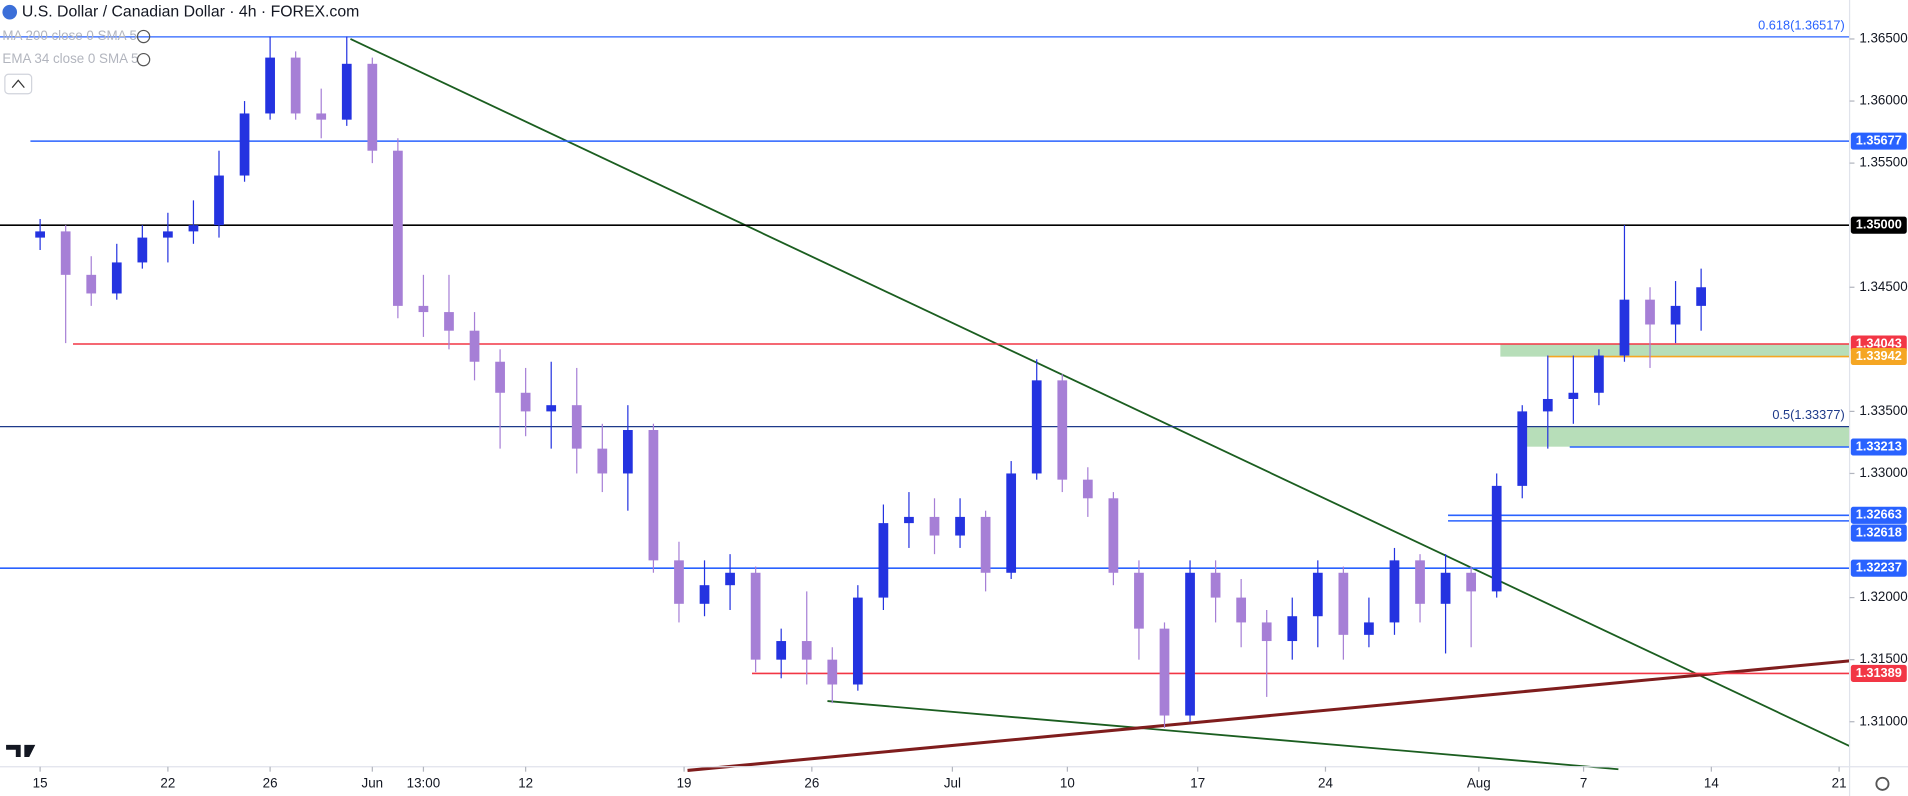 The width and height of the screenshot is (1908, 796). Describe the element at coordinates (1883, 100) in the screenshot. I see `y-tick-label: 1.36000` at that location.